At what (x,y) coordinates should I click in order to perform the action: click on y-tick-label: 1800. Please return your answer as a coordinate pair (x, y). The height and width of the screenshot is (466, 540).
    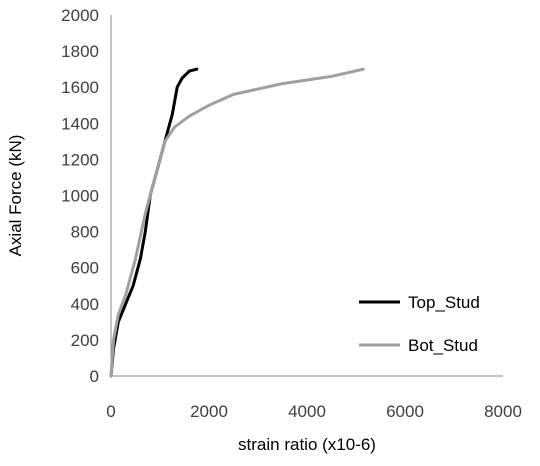
    Looking at the image, I should click on (80, 51).